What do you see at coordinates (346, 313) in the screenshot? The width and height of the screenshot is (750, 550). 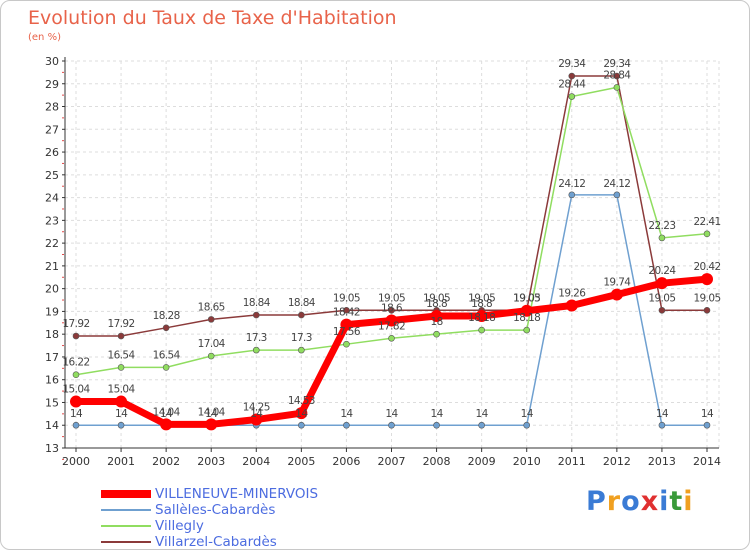 I see `data-label: 18.42` at bounding box center [346, 313].